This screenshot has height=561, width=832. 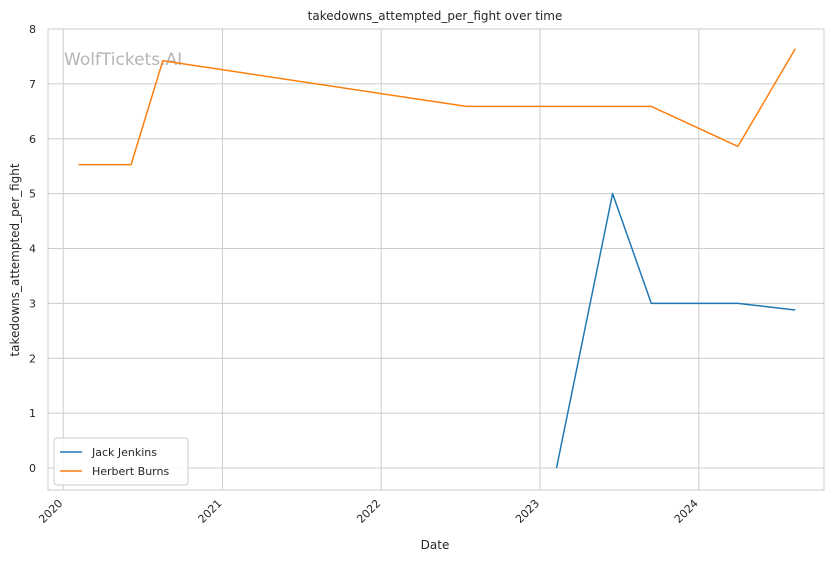 What do you see at coordinates (15, 259) in the screenshot?
I see `y-axis-label: takedowns_attempted_per_fight` at bounding box center [15, 259].